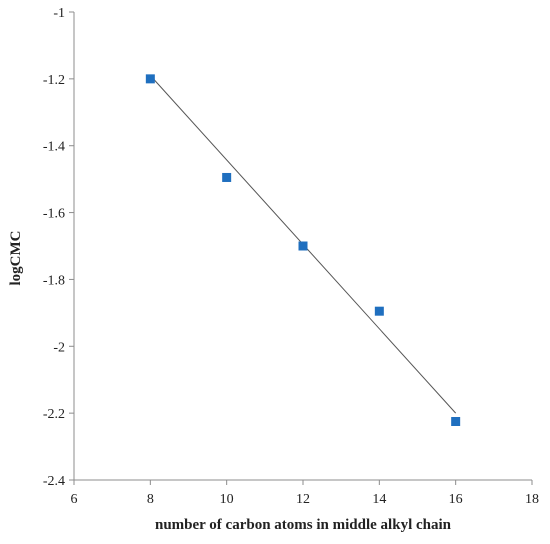  What do you see at coordinates (74, 499) in the screenshot?
I see `x-tick-label: 6` at bounding box center [74, 499].